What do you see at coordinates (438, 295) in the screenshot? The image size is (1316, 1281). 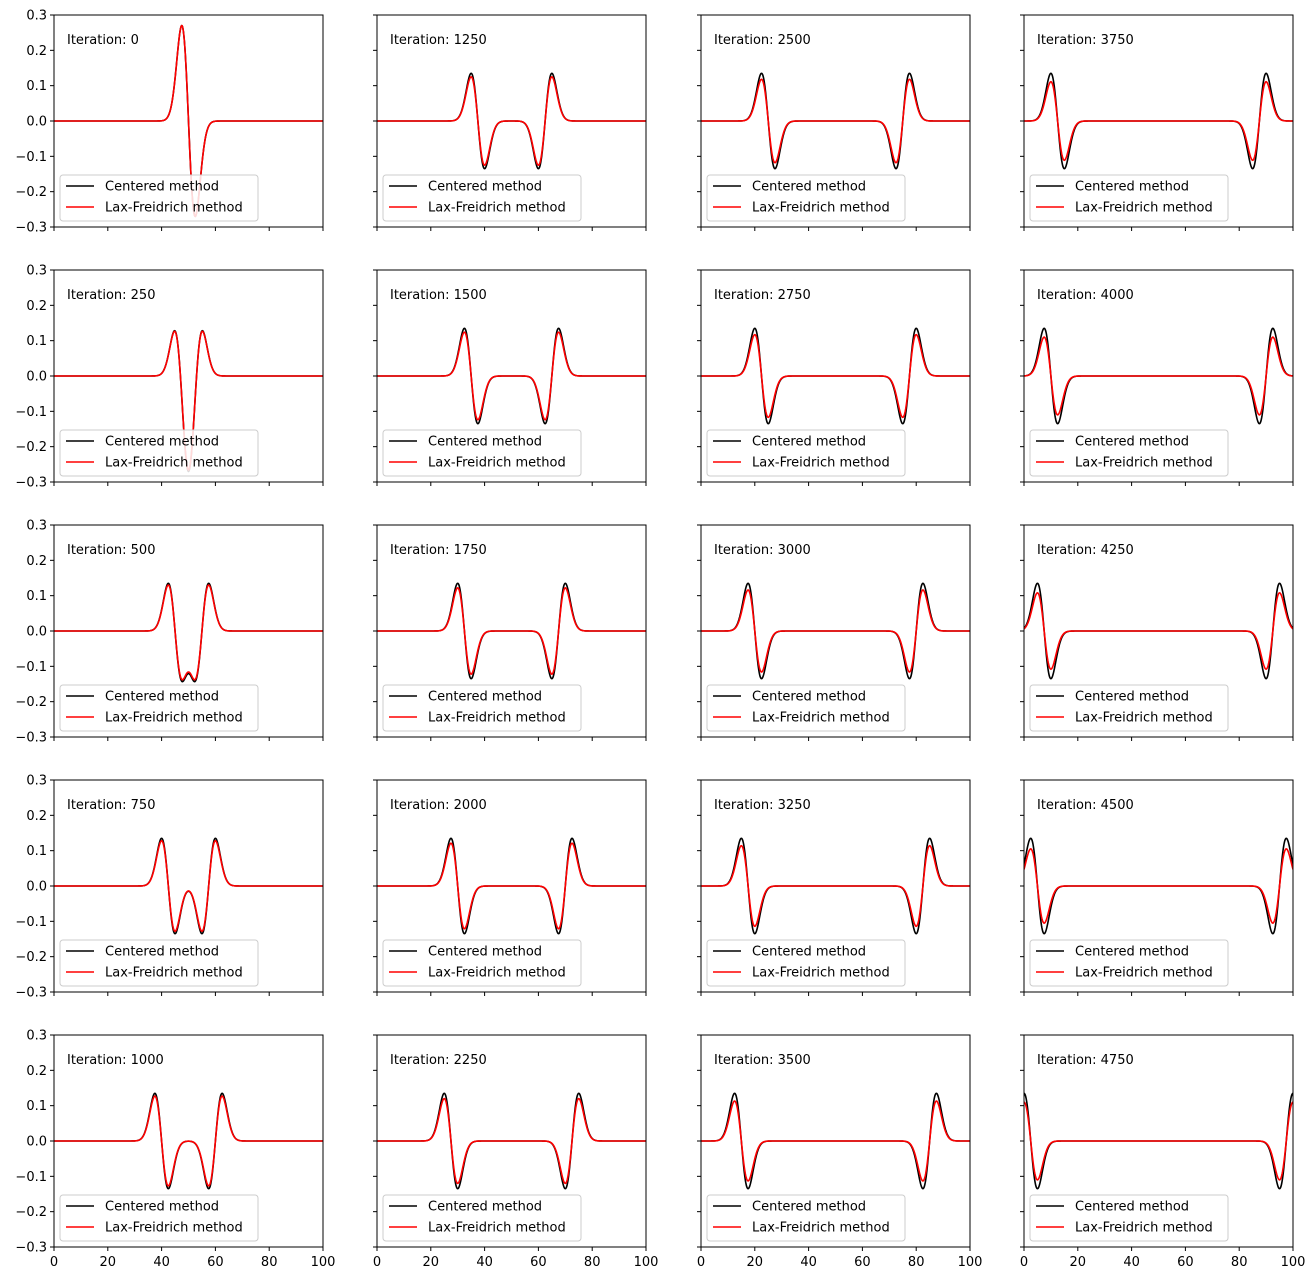 I see `iteration-annotation: Iteration: 1500` at bounding box center [438, 295].